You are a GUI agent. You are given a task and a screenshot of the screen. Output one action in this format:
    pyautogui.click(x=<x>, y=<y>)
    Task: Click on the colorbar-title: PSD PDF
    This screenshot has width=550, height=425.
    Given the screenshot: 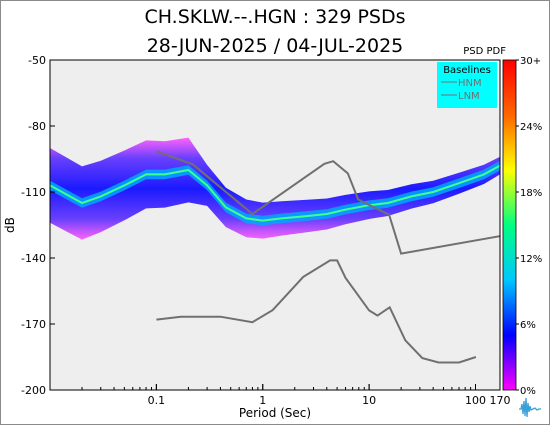 What is the action you would take?
    pyautogui.click(x=484, y=51)
    